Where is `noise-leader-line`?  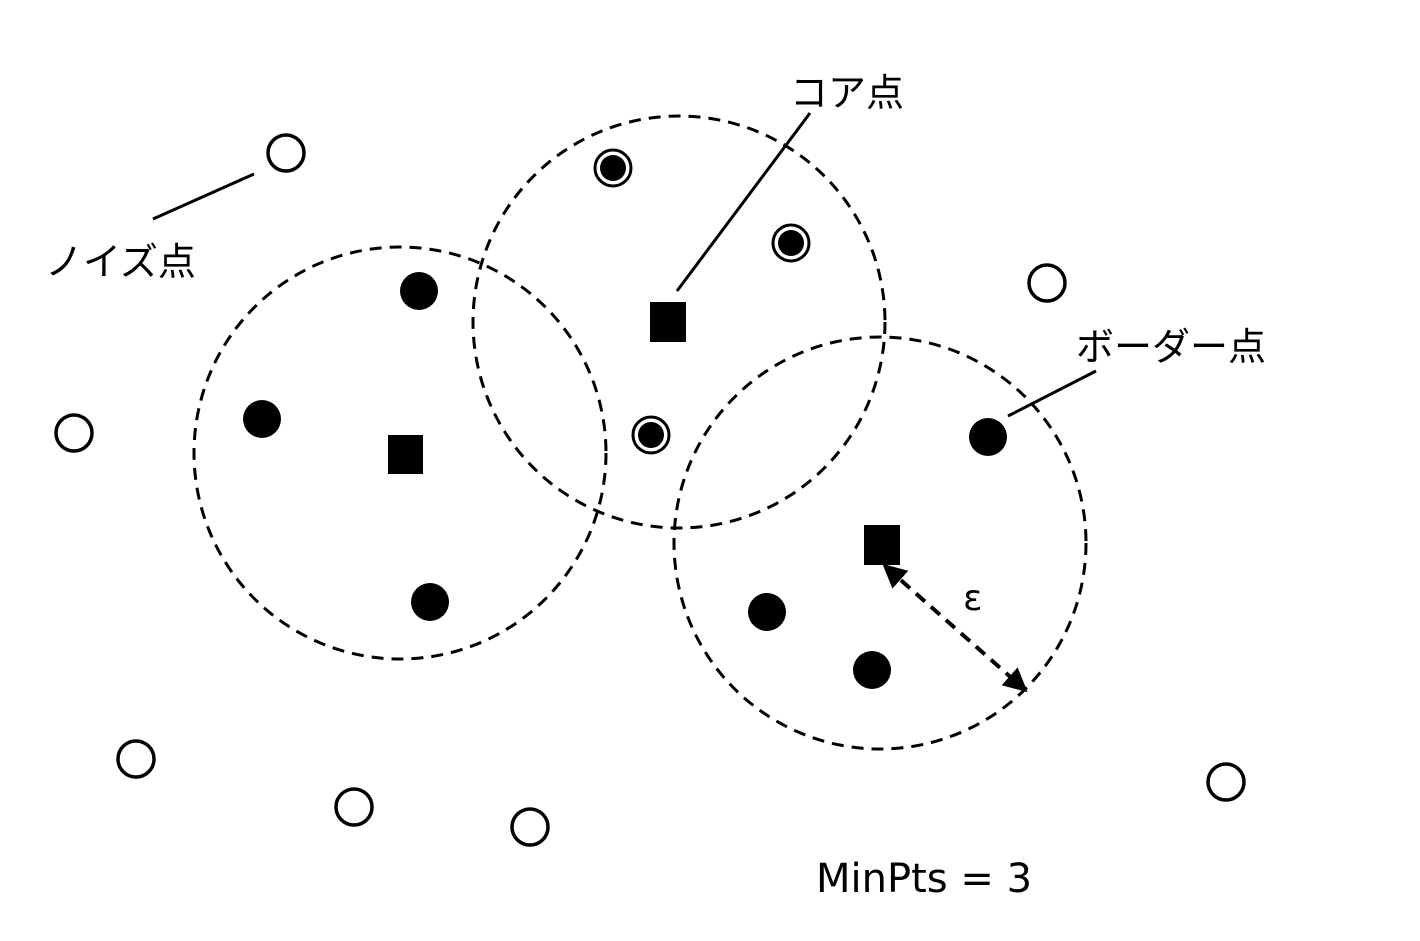
noise-leader-line is located at coordinates (203, 196).